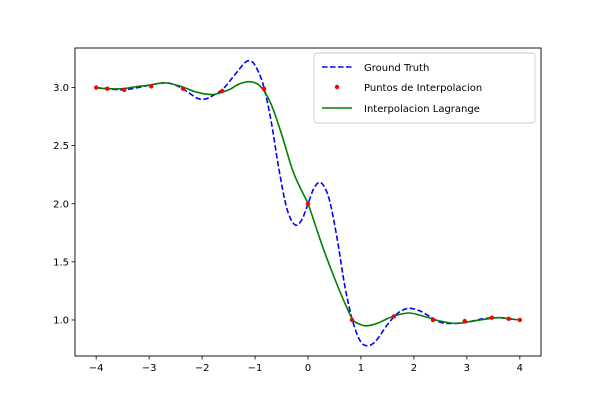 This screenshot has height=400, width=600. Describe the element at coordinates (61, 262) in the screenshot. I see `y-tick-label: 1.5` at that location.